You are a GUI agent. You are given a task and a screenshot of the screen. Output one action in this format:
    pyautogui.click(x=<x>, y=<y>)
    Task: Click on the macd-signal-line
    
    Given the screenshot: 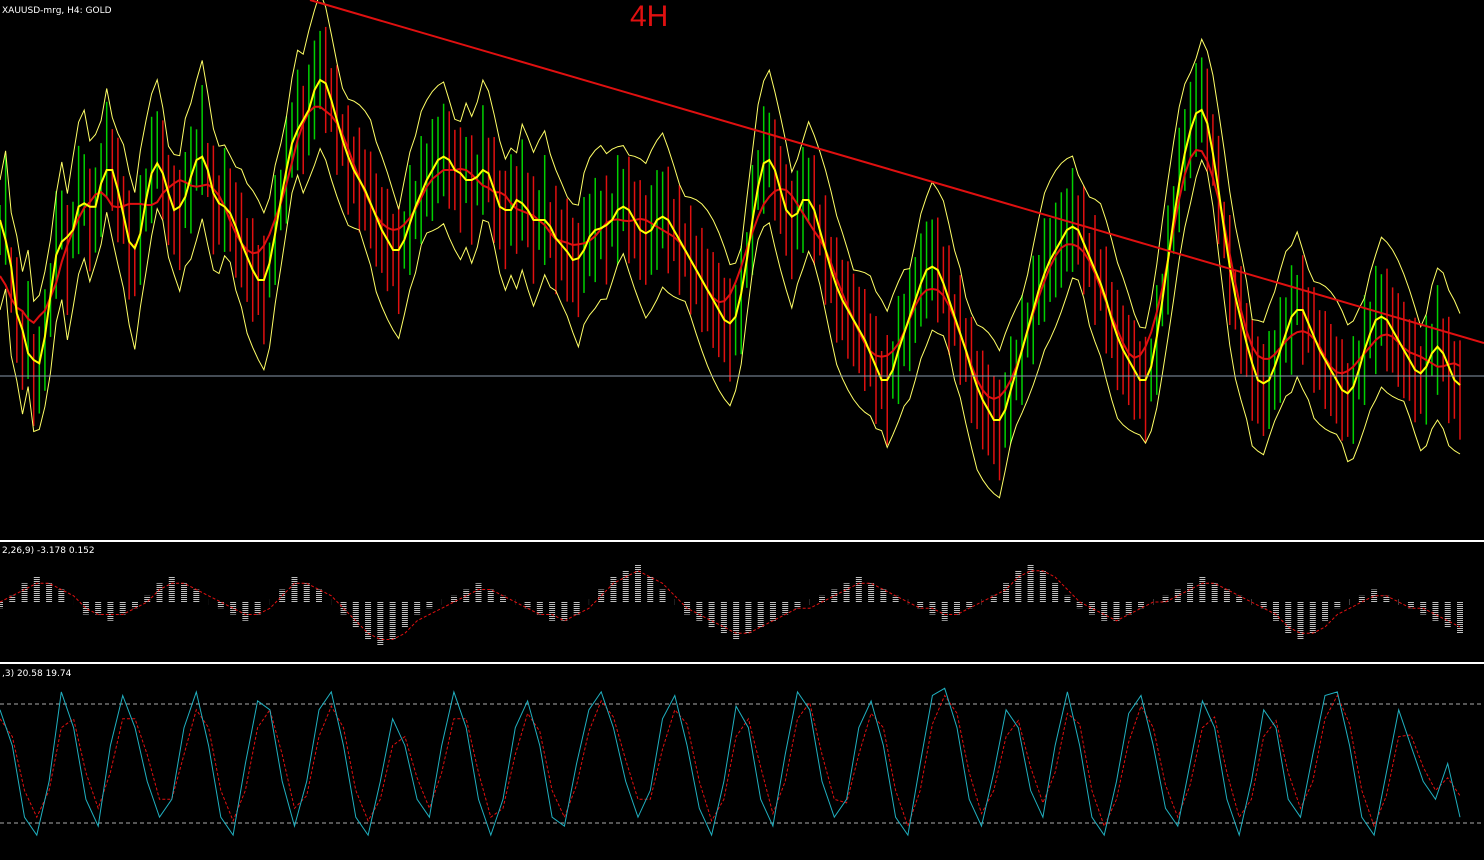 What is the action you would take?
    pyautogui.click(x=730, y=605)
    